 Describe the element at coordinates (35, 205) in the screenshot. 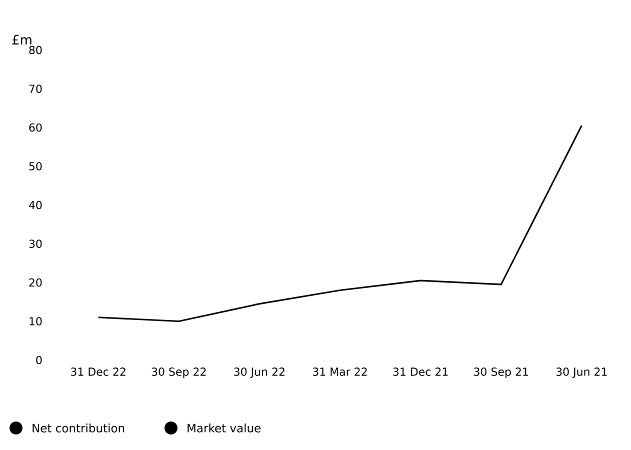

I see `y-tick-label: 40` at that location.